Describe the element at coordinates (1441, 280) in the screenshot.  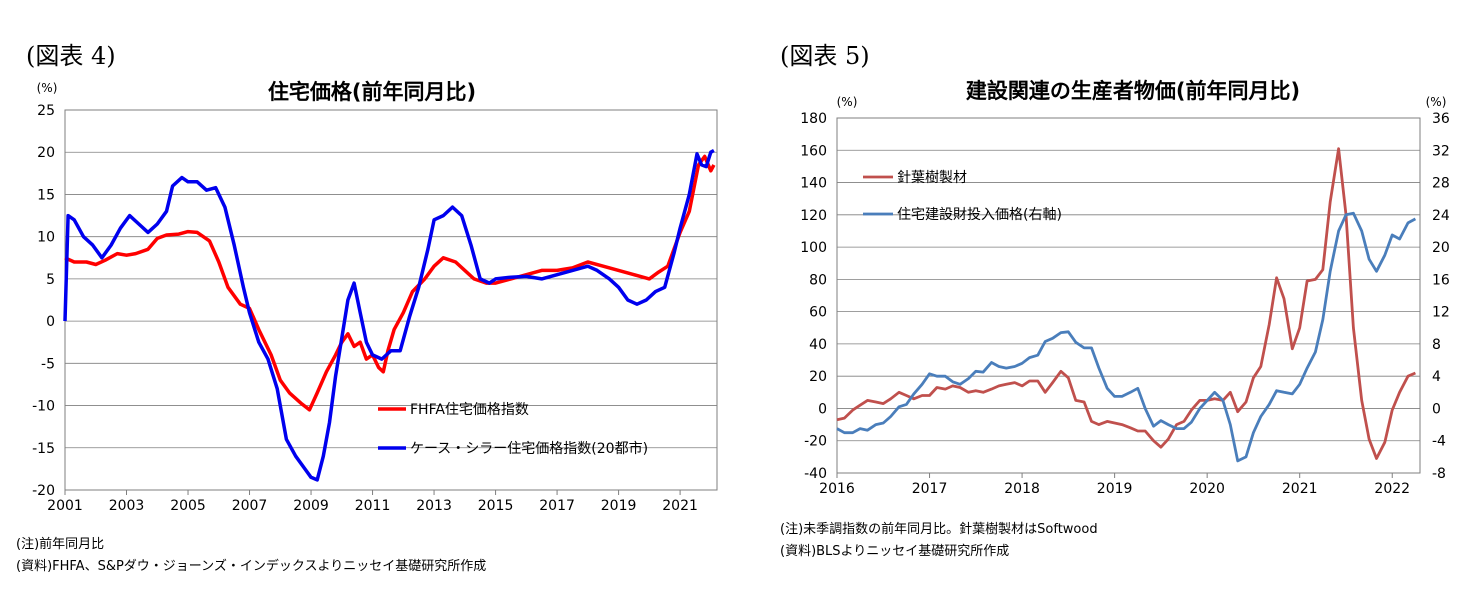
I see `y2-tick-label: 16` at that location.